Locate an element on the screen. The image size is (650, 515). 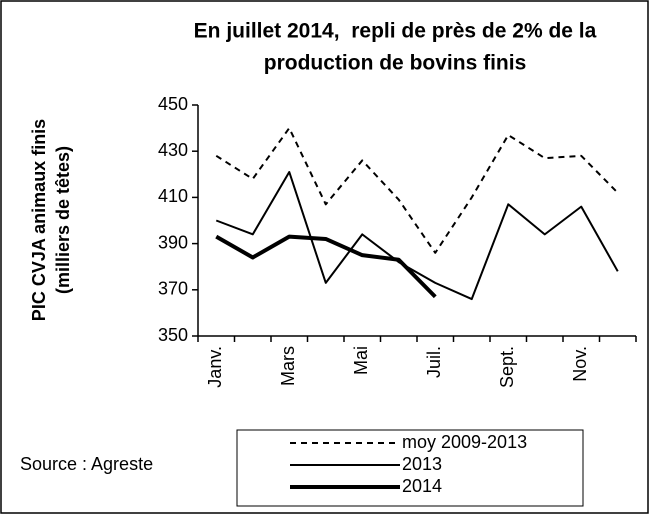
x-tick-label: Mai is located at coordinates (361, 360).